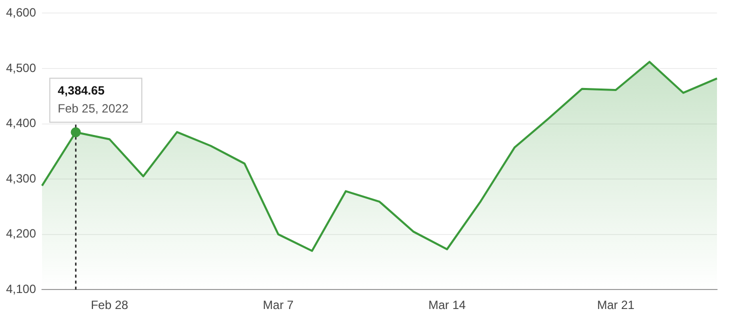 This screenshot has height=320, width=739. Describe the element at coordinates (616, 305) in the screenshot. I see `x-tick-label: Mar 21` at that location.